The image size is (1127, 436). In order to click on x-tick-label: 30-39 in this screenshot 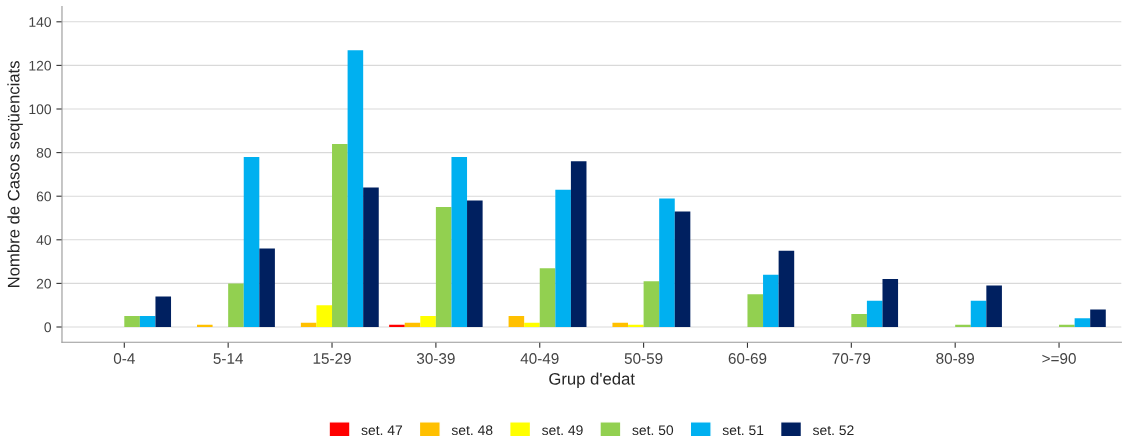, I will do `click(435, 358)`.